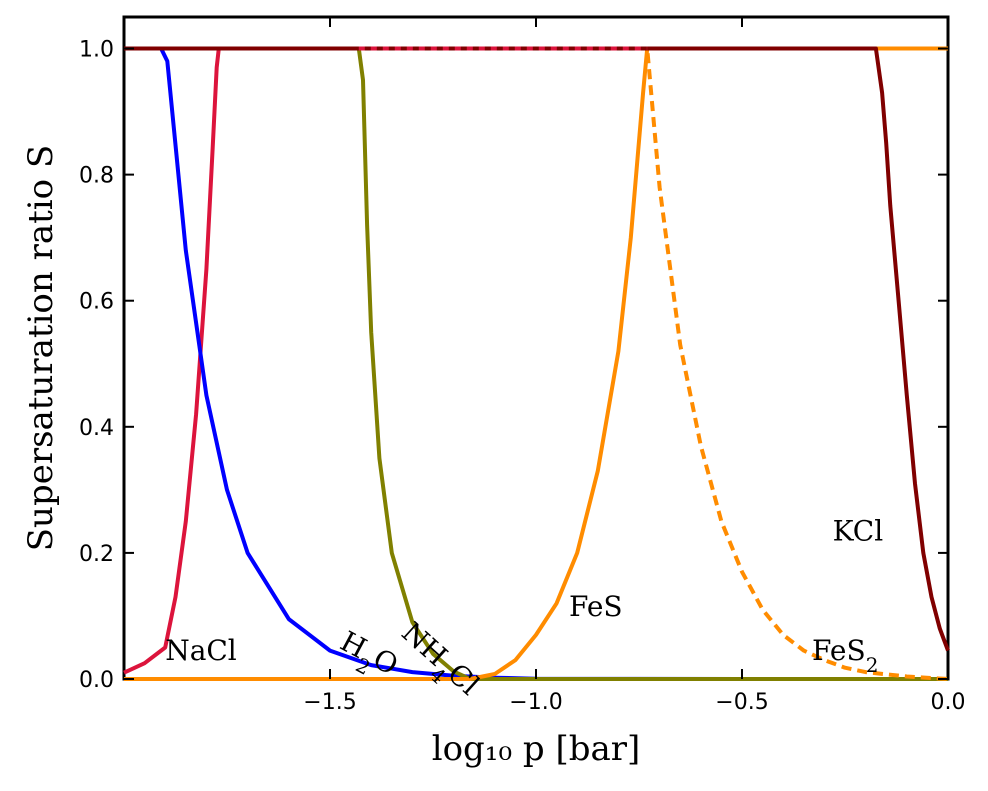  What do you see at coordinates (845, 655) in the screenshot?
I see `series-label-fes2: FeS2` at bounding box center [845, 655].